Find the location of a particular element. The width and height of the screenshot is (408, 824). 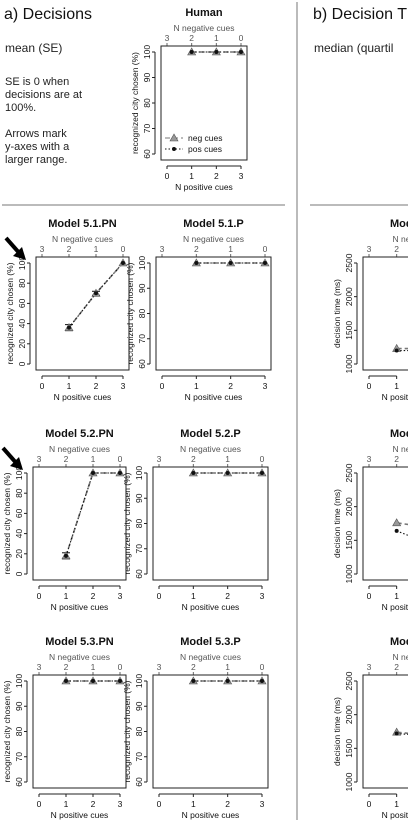

y-tick-label: 20 is located at coordinates (19, 554).